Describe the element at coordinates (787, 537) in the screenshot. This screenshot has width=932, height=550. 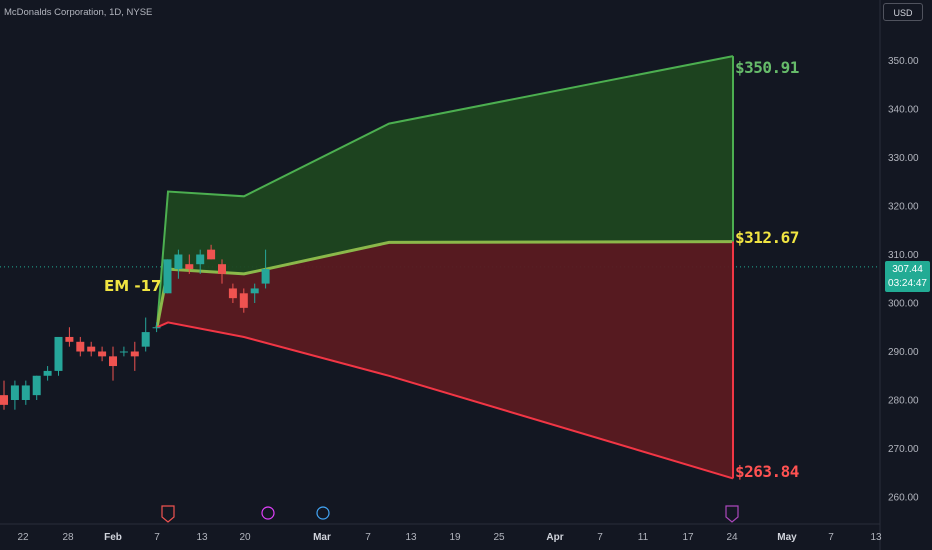
I see `time-tick-label: May` at that location.